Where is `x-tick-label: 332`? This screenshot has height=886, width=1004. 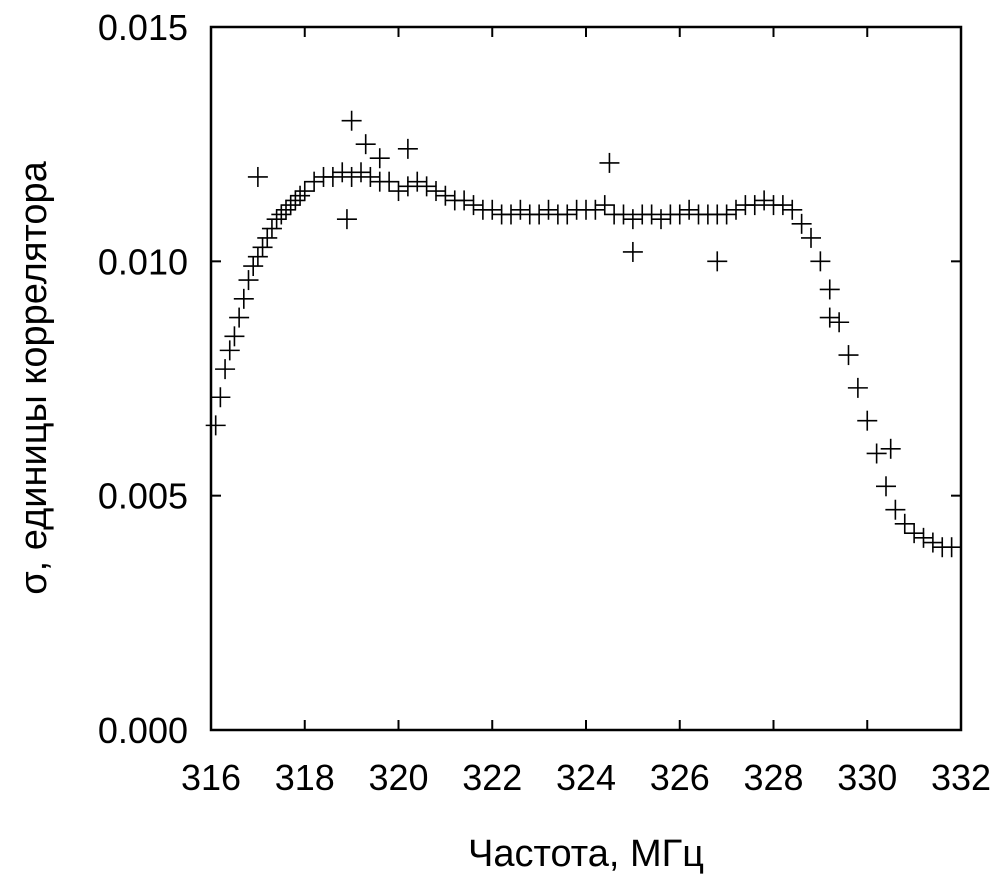
x-tick-label: 332 is located at coordinates (961, 777).